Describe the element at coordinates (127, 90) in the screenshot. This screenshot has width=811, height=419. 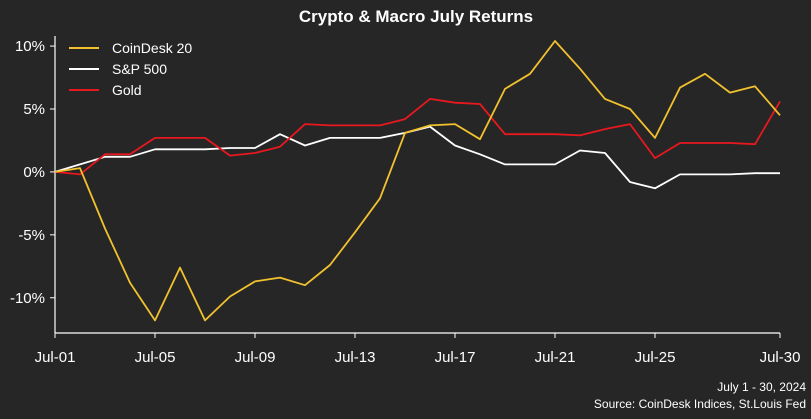
I see `legend-label-gold: Gold` at that location.